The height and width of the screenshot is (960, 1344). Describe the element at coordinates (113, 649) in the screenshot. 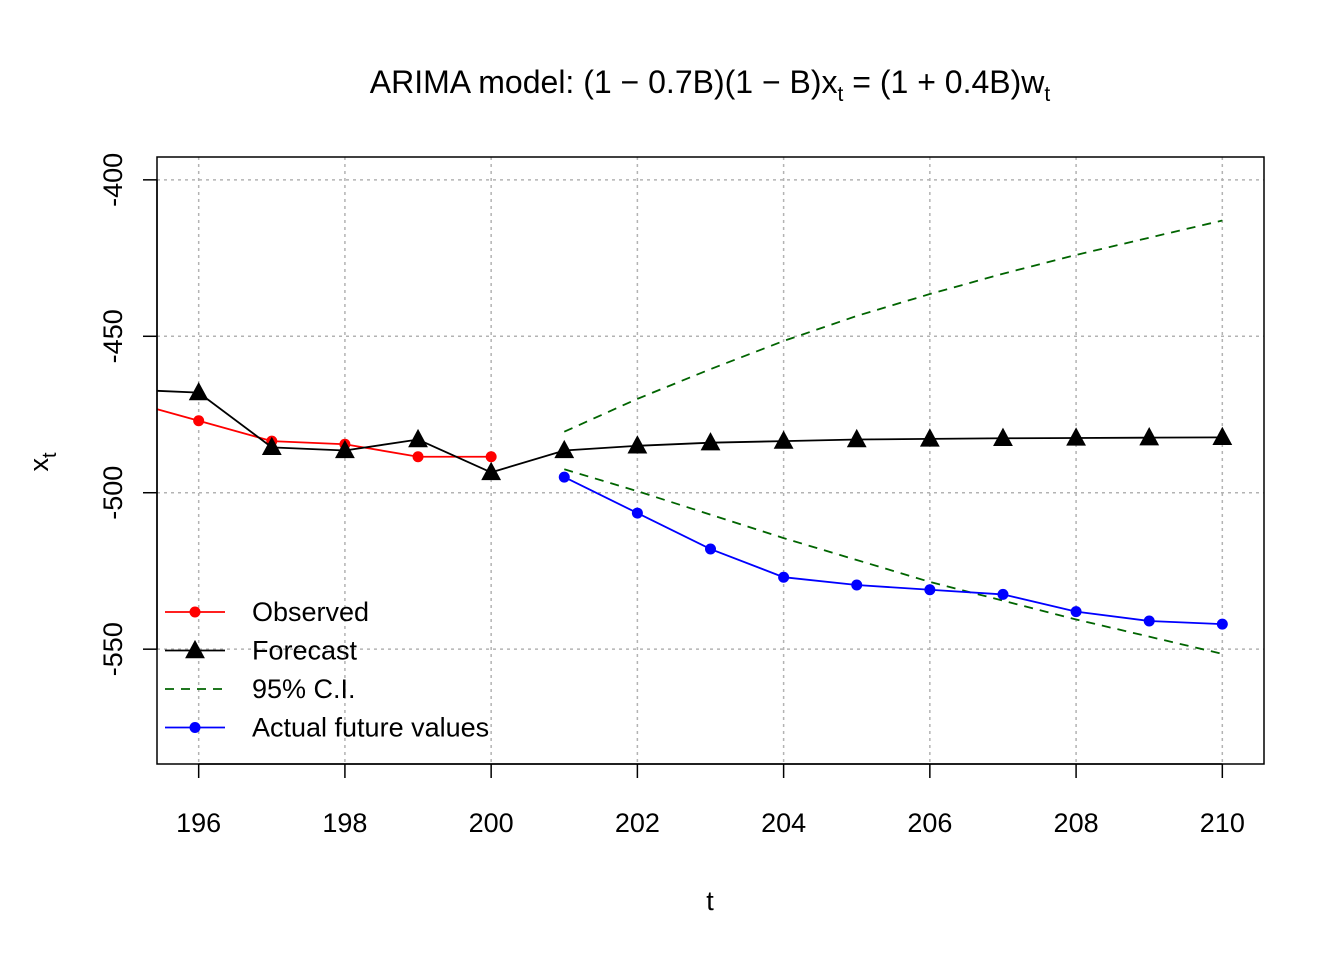

I see `y-tick-label: -550` at that location.